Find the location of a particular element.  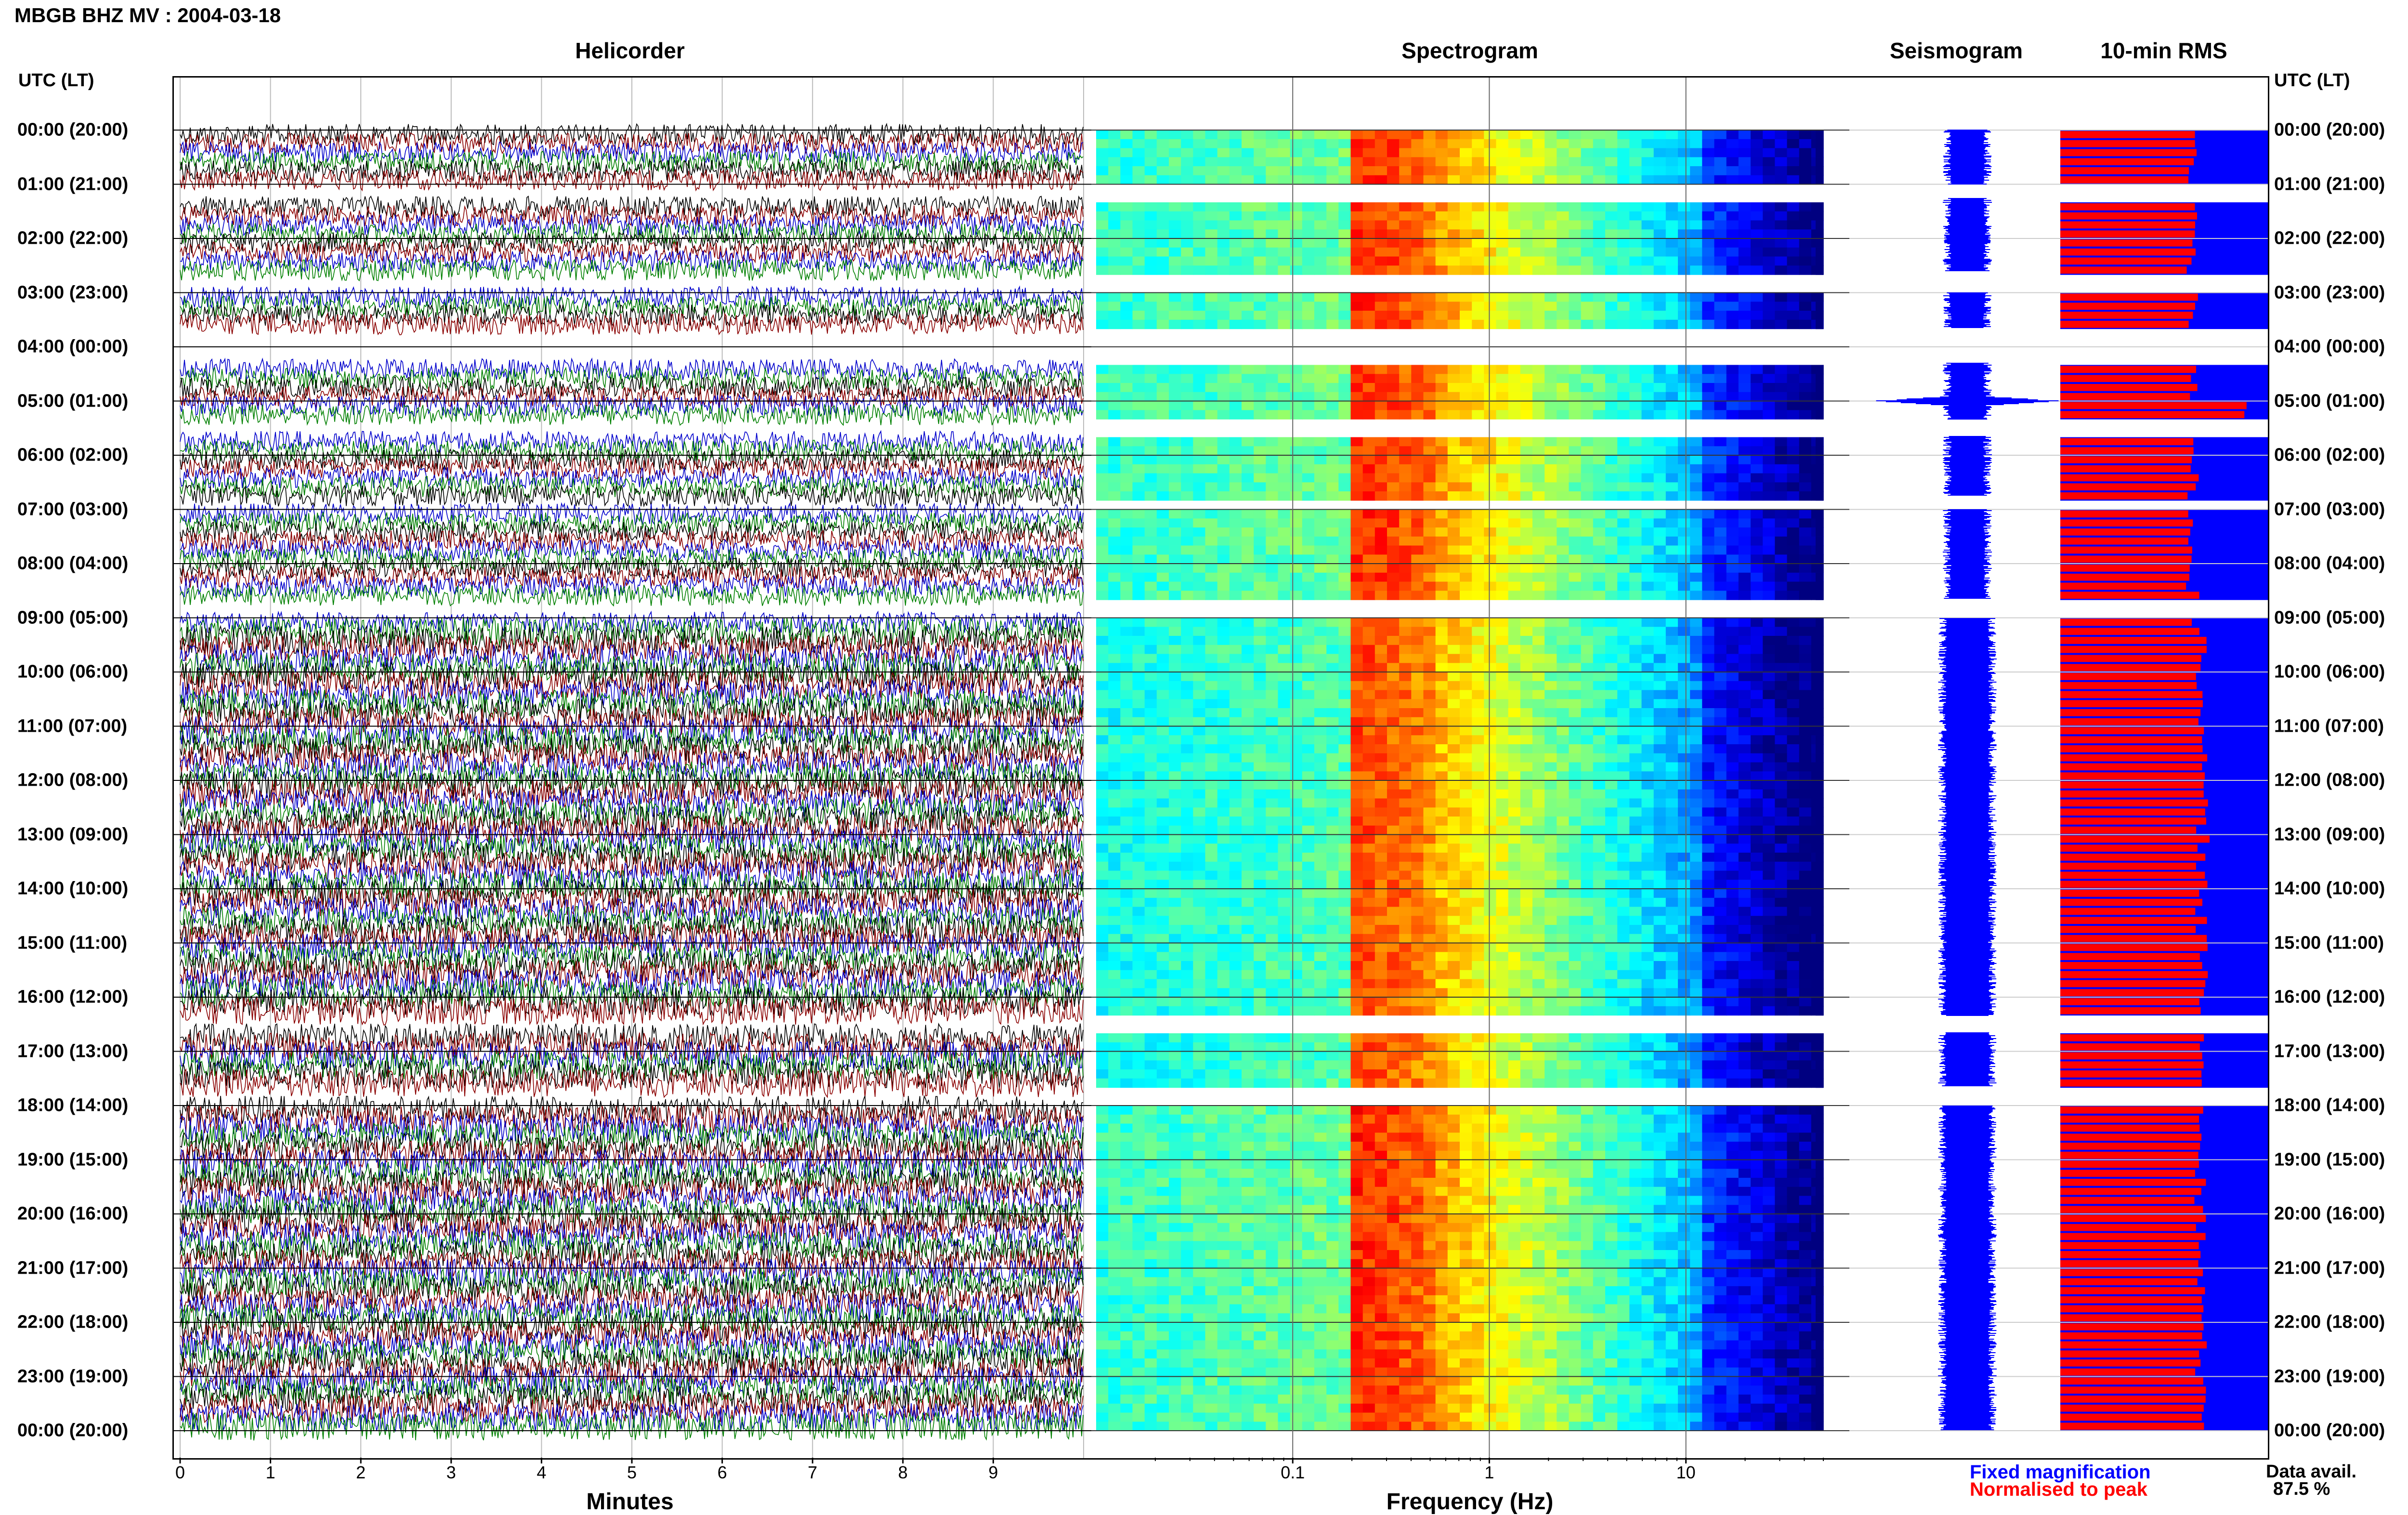

seismogram-title: Seismogram is located at coordinates (1956, 51).